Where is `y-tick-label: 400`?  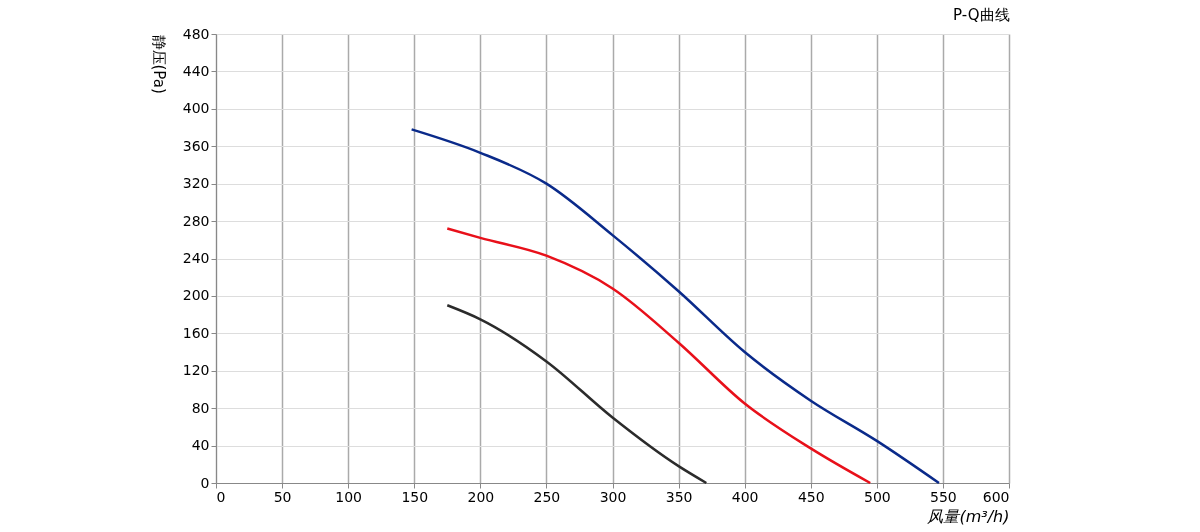 y-tick-label: 400 is located at coordinates (196, 108).